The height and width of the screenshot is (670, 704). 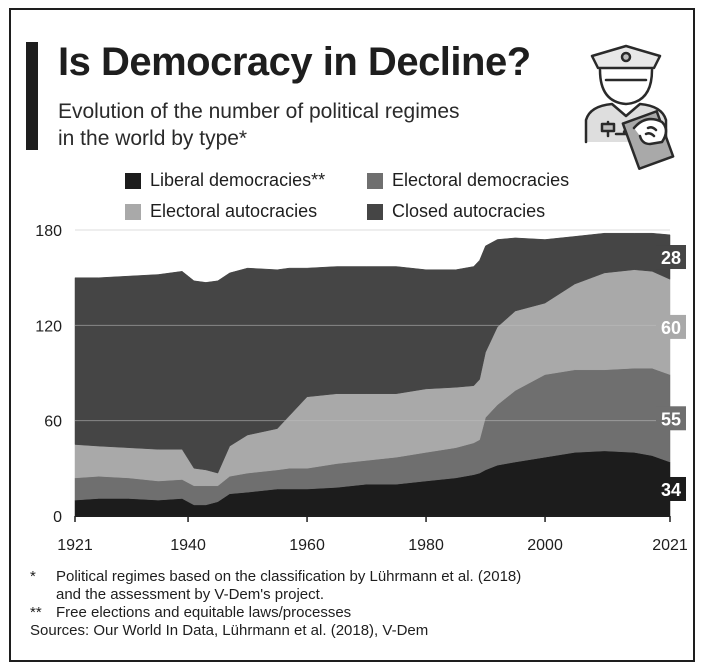 I want to click on legend-label: Electoral autocracies, so click(x=234, y=211).